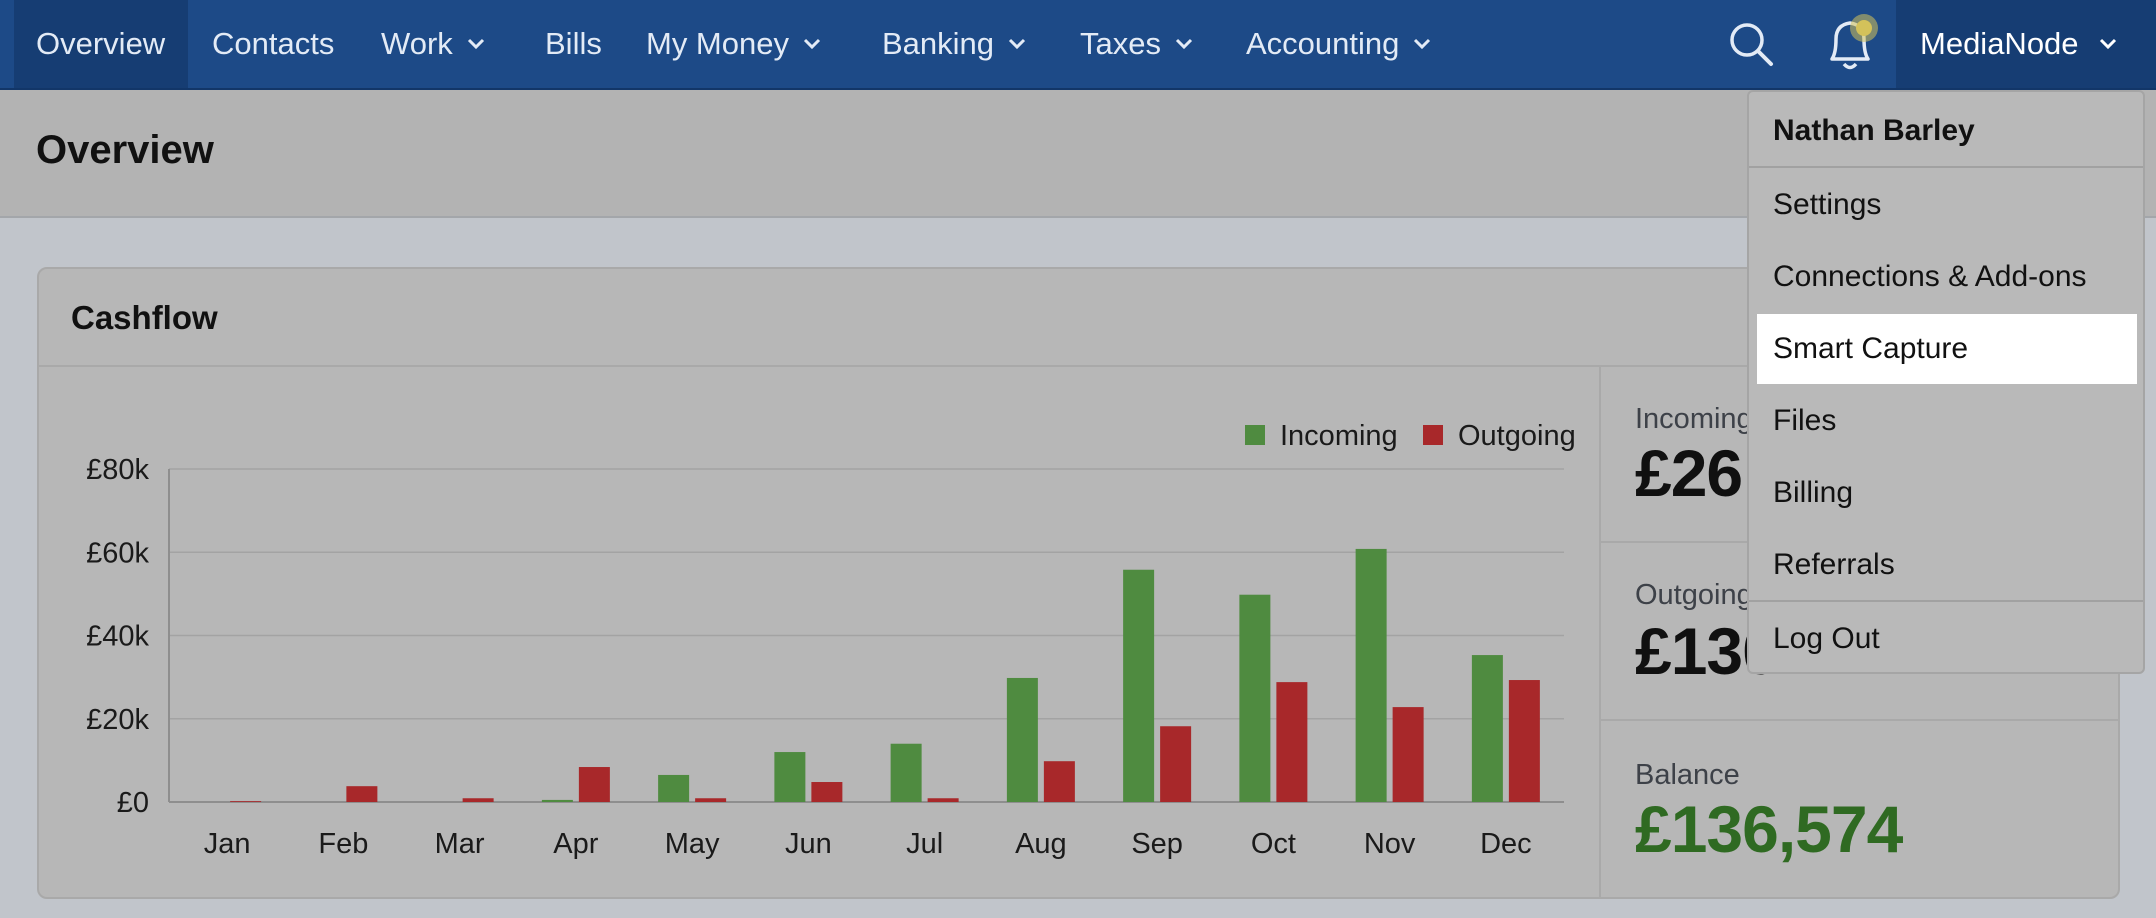 The width and height of the screenshot is (2156, 918). Describe the element at coordinates (1687, 775) in the screenshot. I see `balance-label: Balance` at that location.